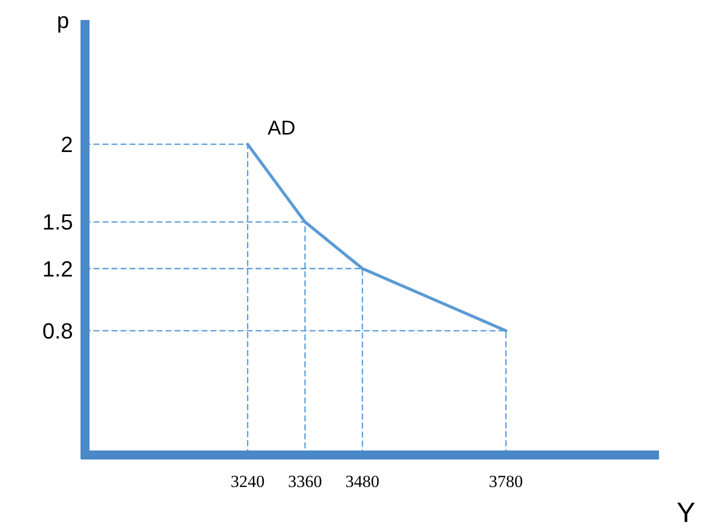  I want to click on x-axis-title: Y, so click(686, 512).